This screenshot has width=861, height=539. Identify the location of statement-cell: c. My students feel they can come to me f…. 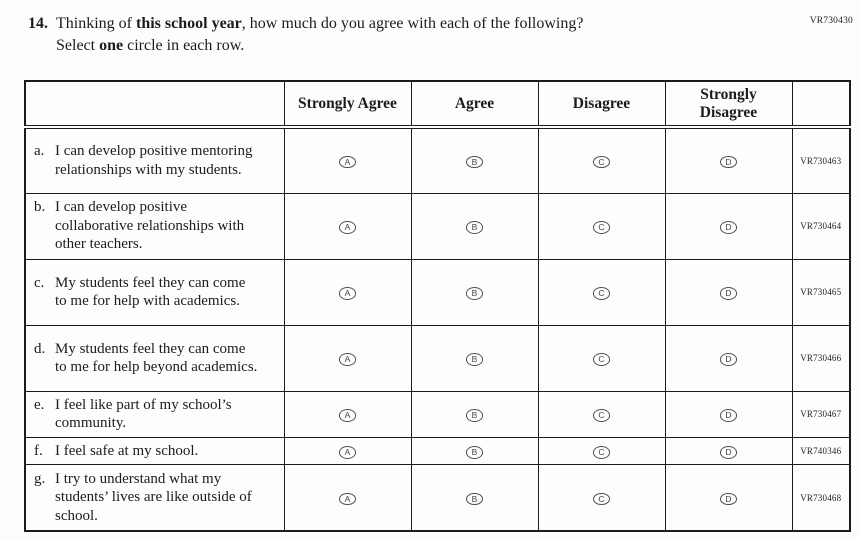
(154, 292).